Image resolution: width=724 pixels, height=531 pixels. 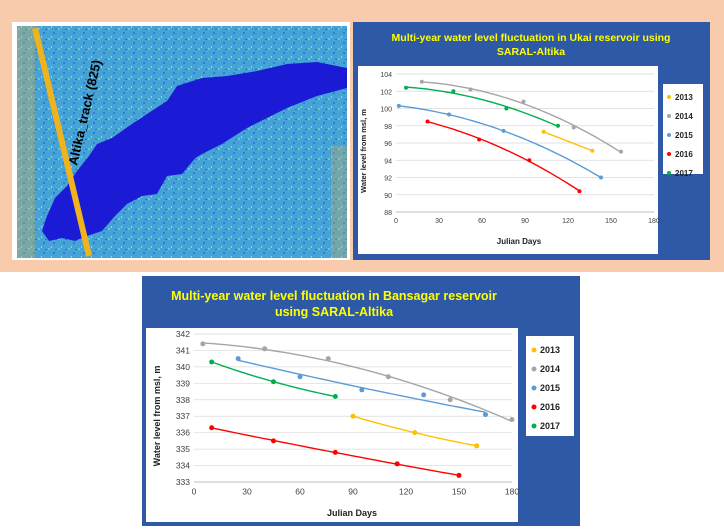 I want to click on bans-legend-label-2014: 2014, so click(x=550, y=369).